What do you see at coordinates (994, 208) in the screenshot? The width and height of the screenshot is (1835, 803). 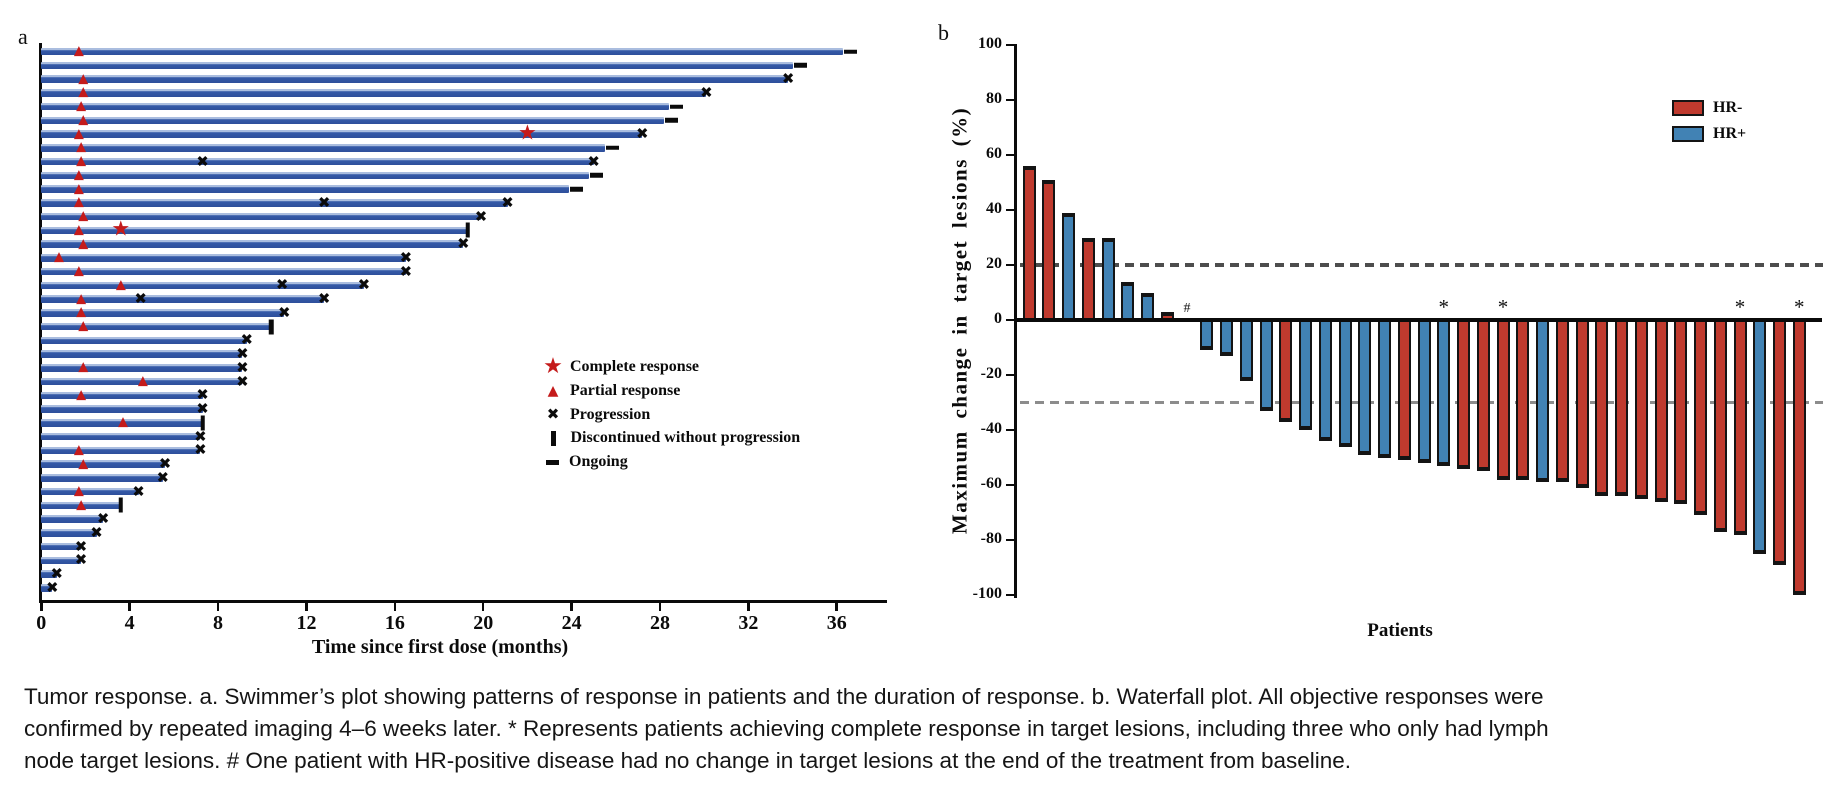 I see `waterfall-y-tick-label: 40` at bounding box center [994, 208].